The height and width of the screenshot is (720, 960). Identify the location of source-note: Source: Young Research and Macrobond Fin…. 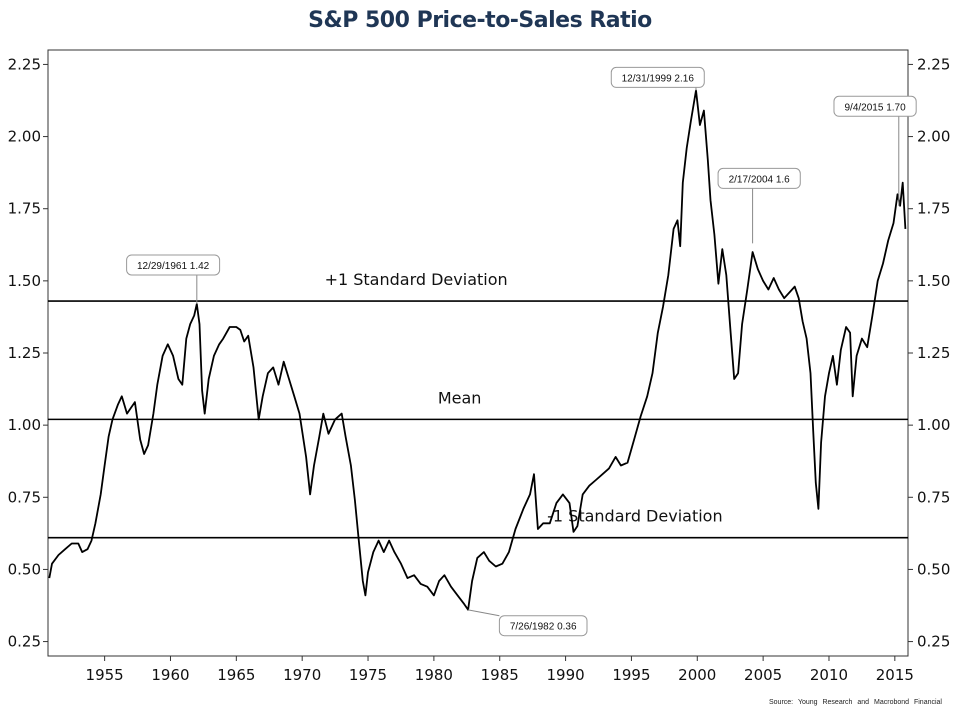
(855, 702).